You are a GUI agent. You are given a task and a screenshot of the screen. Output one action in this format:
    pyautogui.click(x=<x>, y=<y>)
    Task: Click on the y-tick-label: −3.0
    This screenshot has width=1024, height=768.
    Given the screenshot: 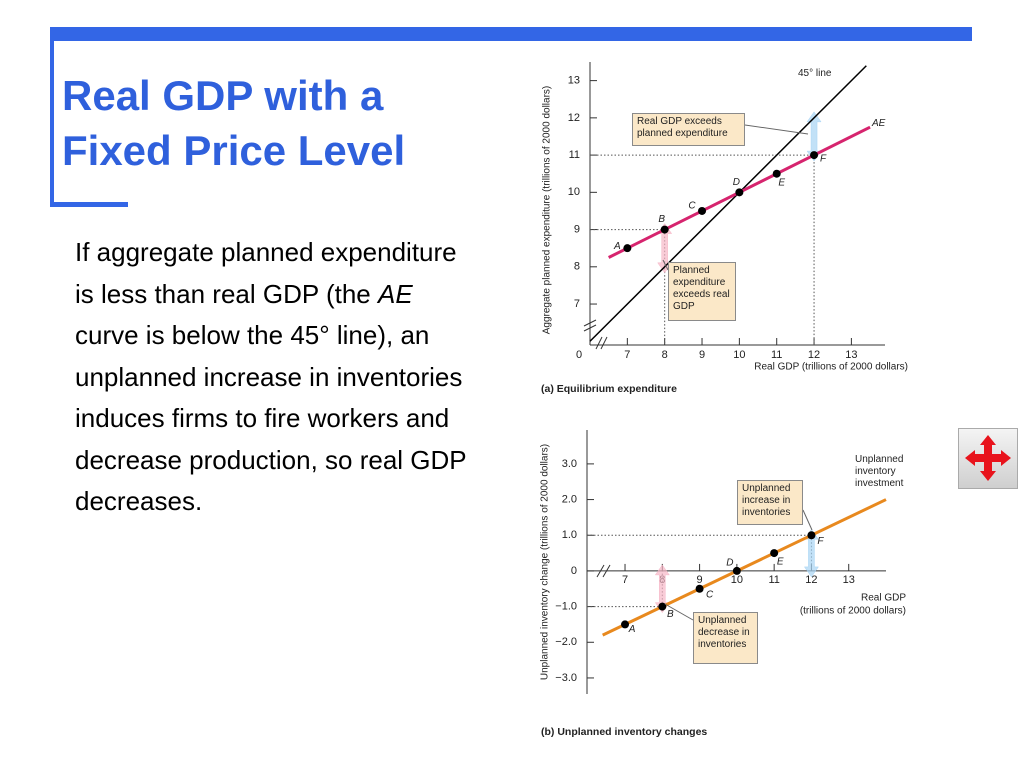 What is the action you would take?
    pyautogui.click(x=566, y=678)
    